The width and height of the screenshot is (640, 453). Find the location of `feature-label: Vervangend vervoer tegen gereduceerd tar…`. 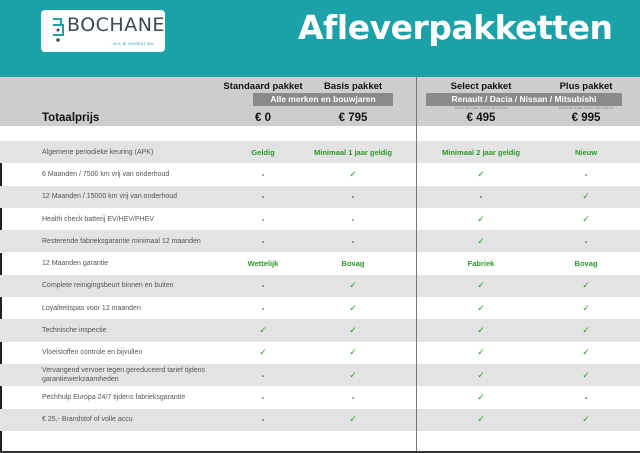

feature-label: Vervangend vervoer tegen gereduceerd tar… is located at coordinates (124, 375).